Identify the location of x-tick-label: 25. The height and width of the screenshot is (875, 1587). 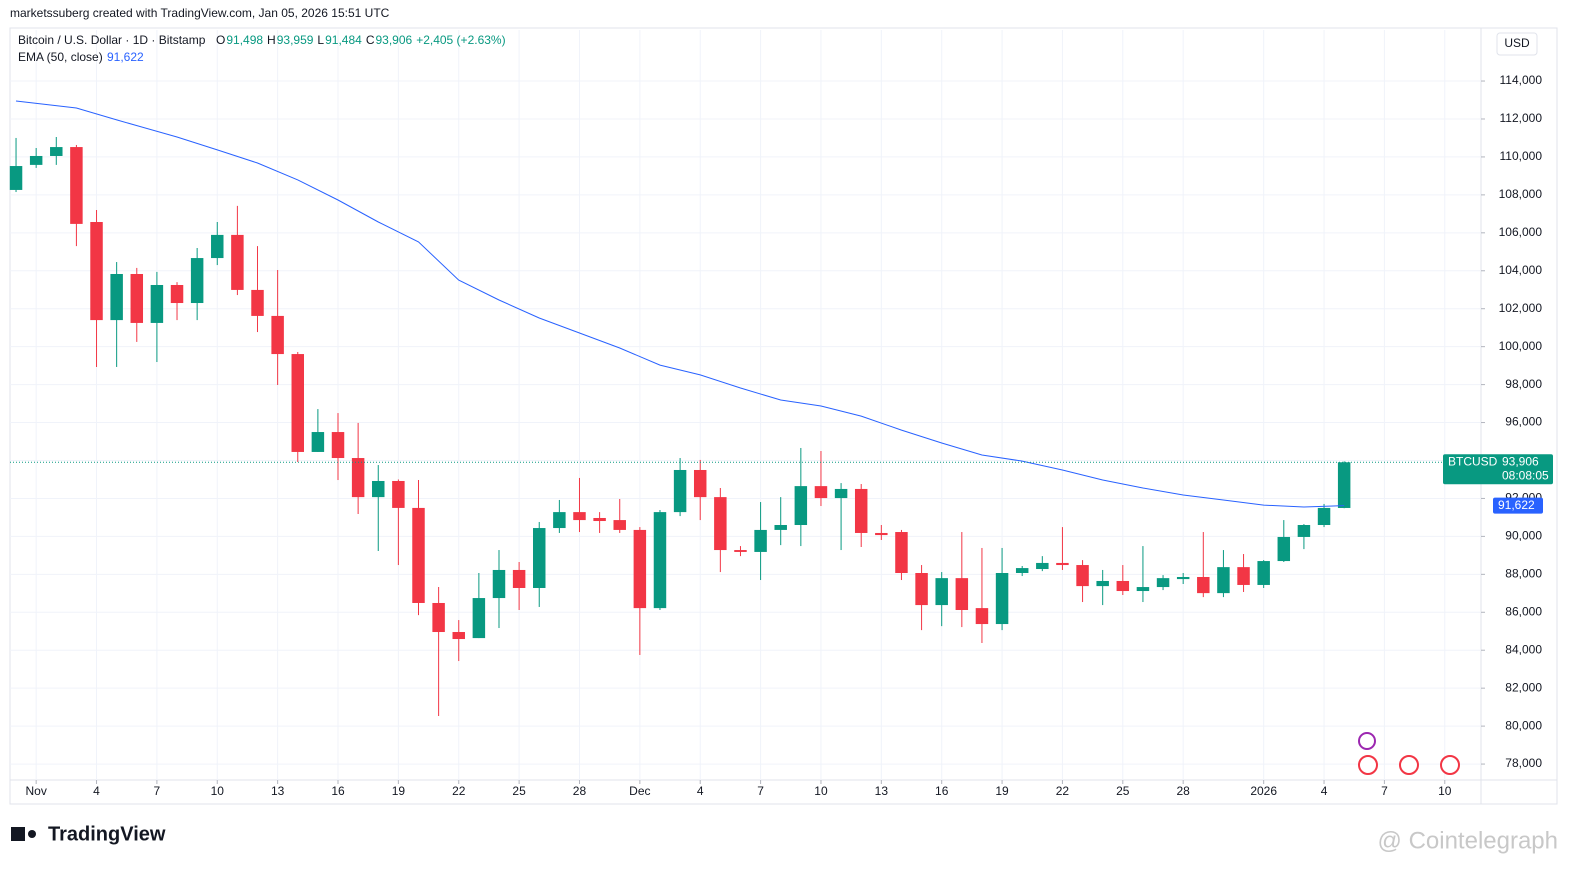
(1123, 791).